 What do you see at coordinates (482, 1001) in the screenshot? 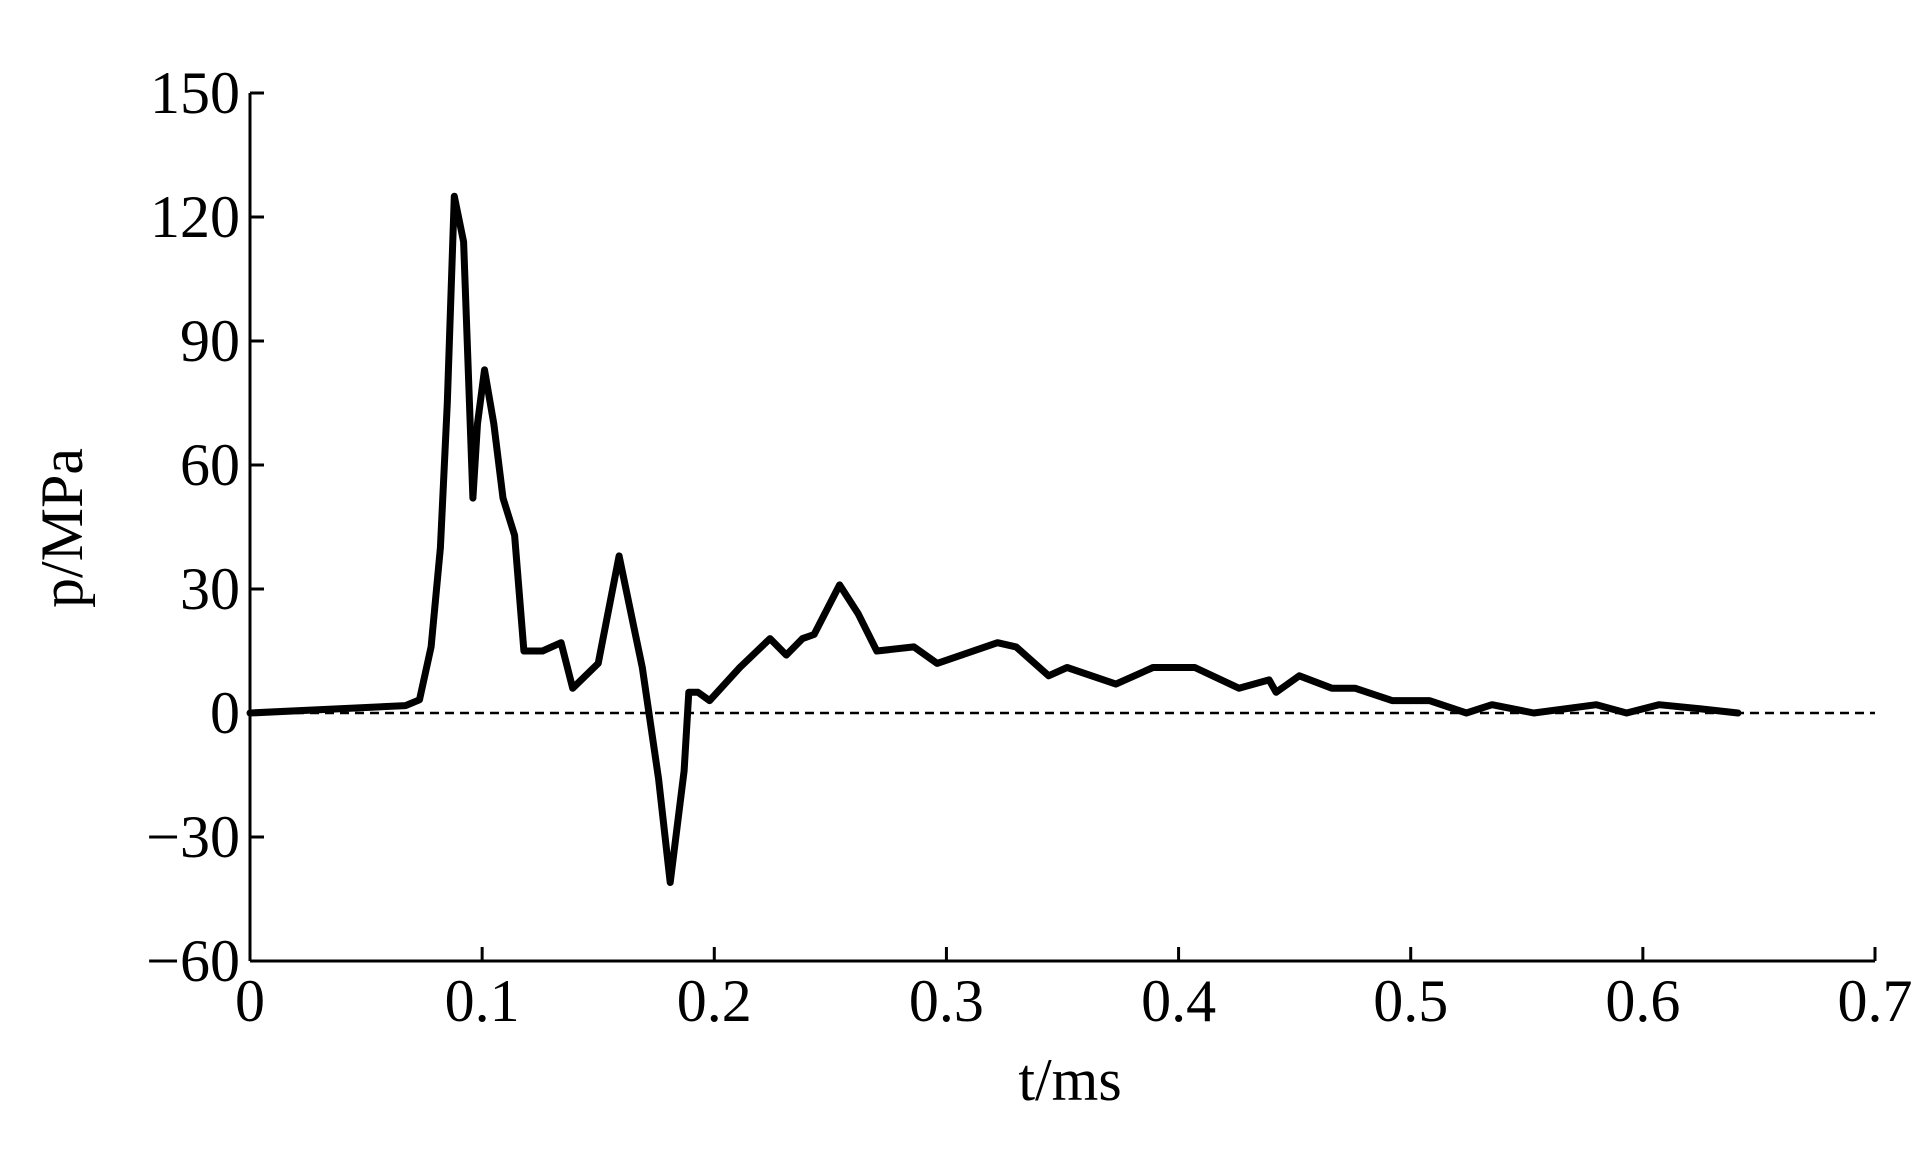
I see `x-tick-label: 0.1` at bounding box center [482, 1001].